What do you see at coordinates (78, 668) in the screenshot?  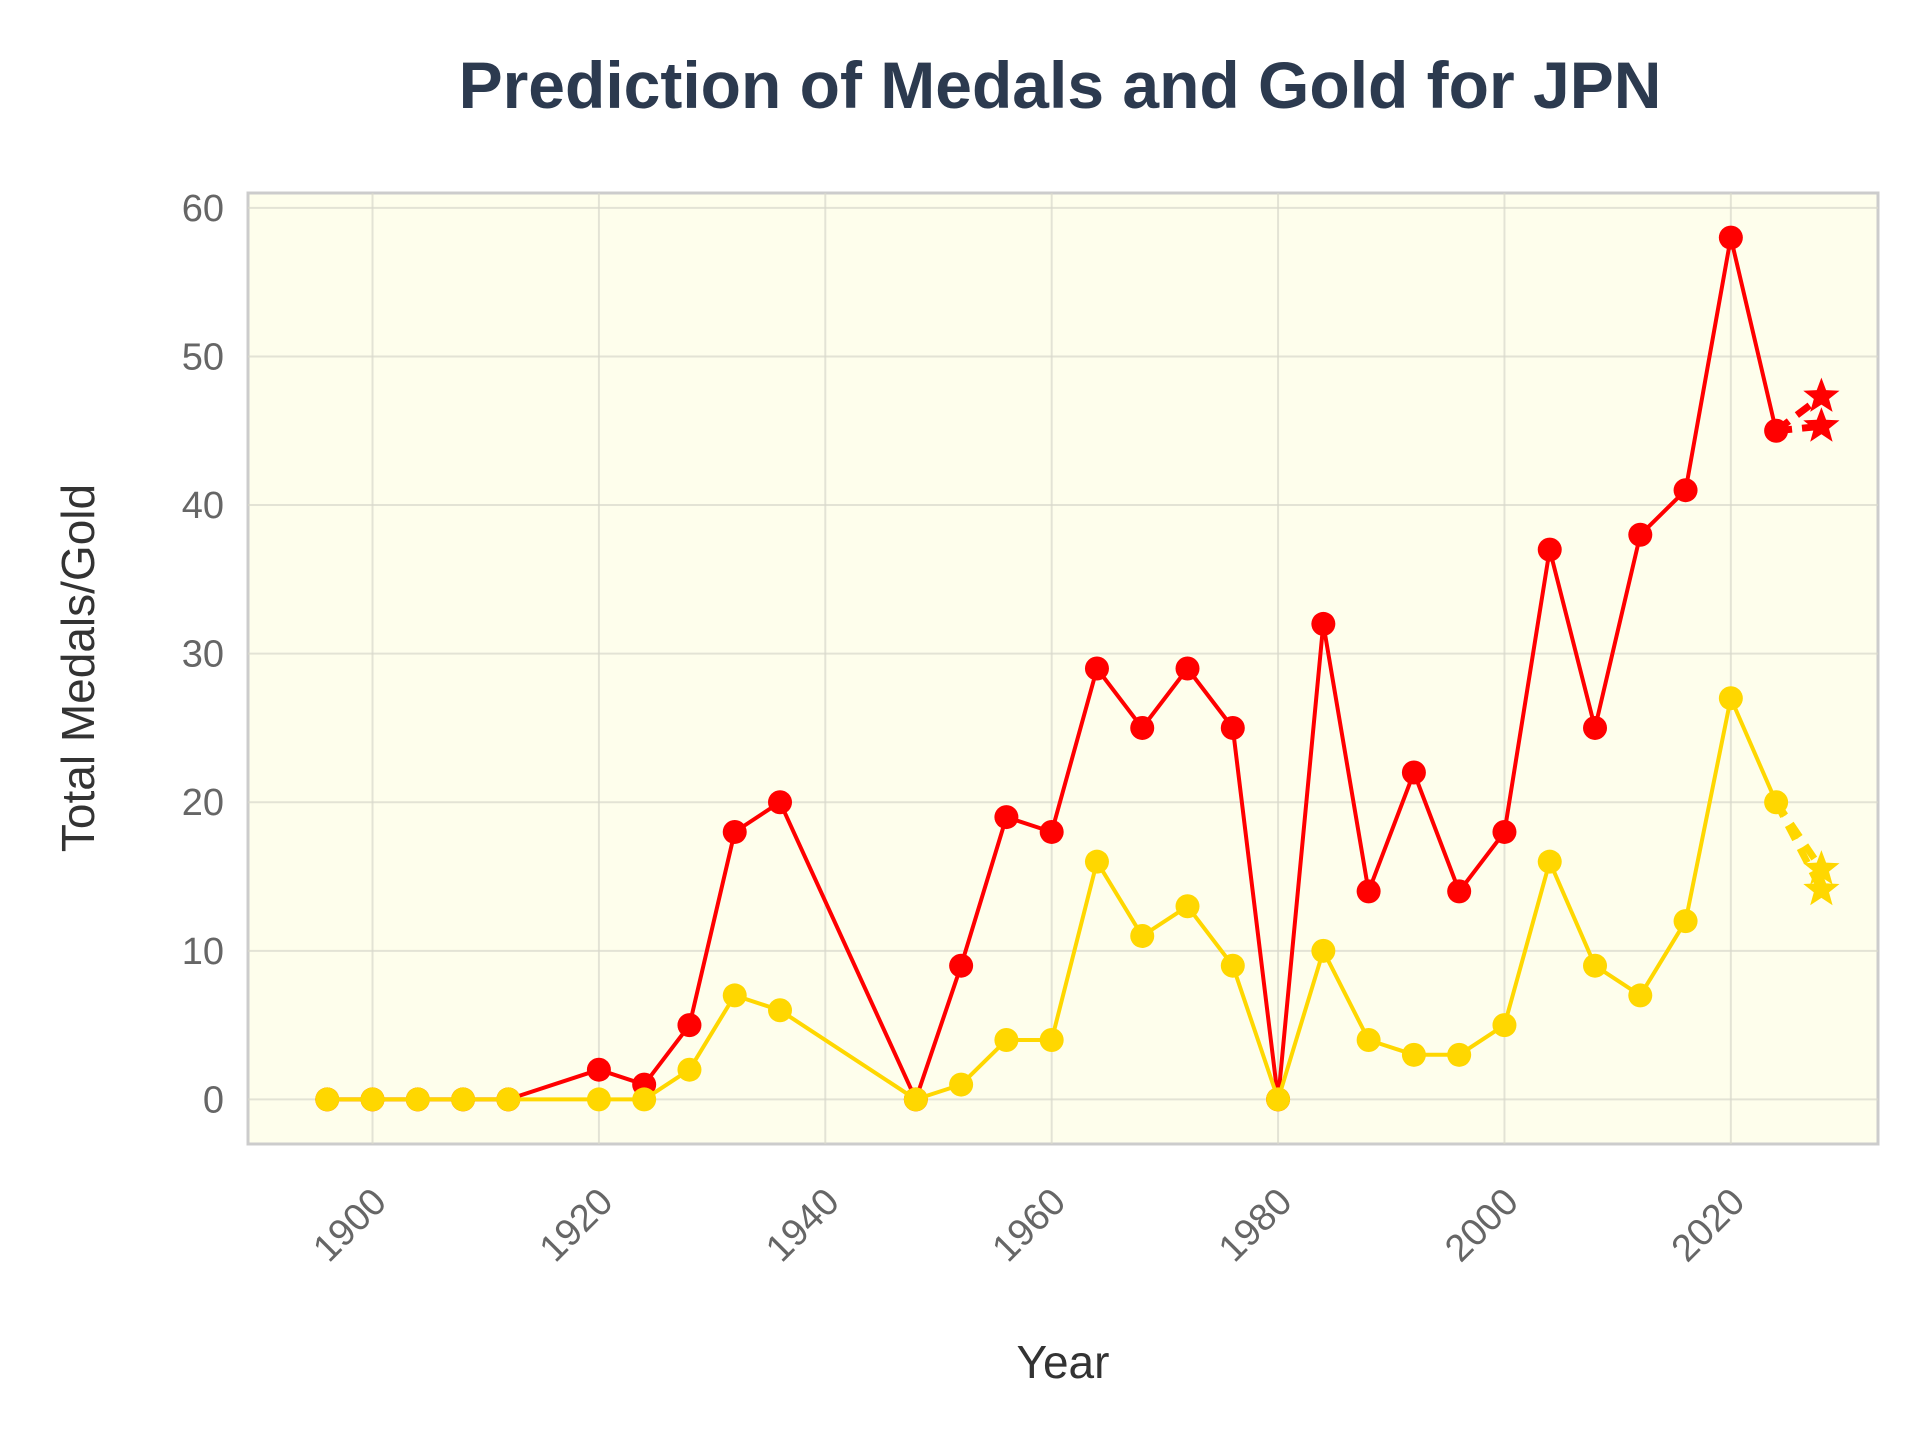 I see `y-axis-label: Total Medals/Gold` at bounding box center [78, 668].